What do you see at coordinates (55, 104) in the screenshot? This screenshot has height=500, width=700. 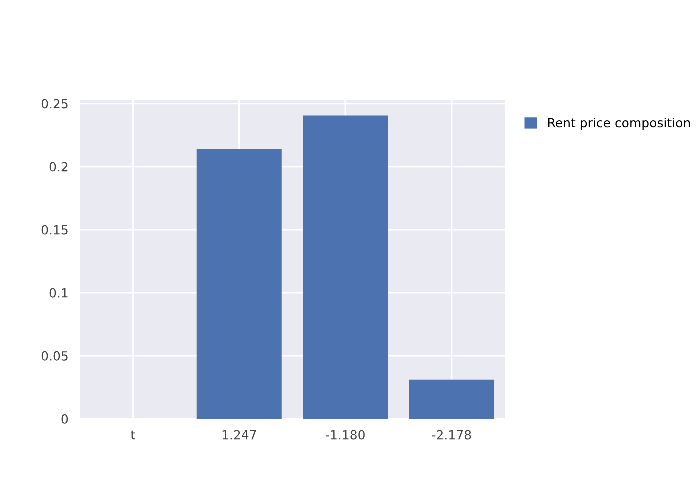 I see `y-tick-label: 0.25` at bounding box center [55, 104].